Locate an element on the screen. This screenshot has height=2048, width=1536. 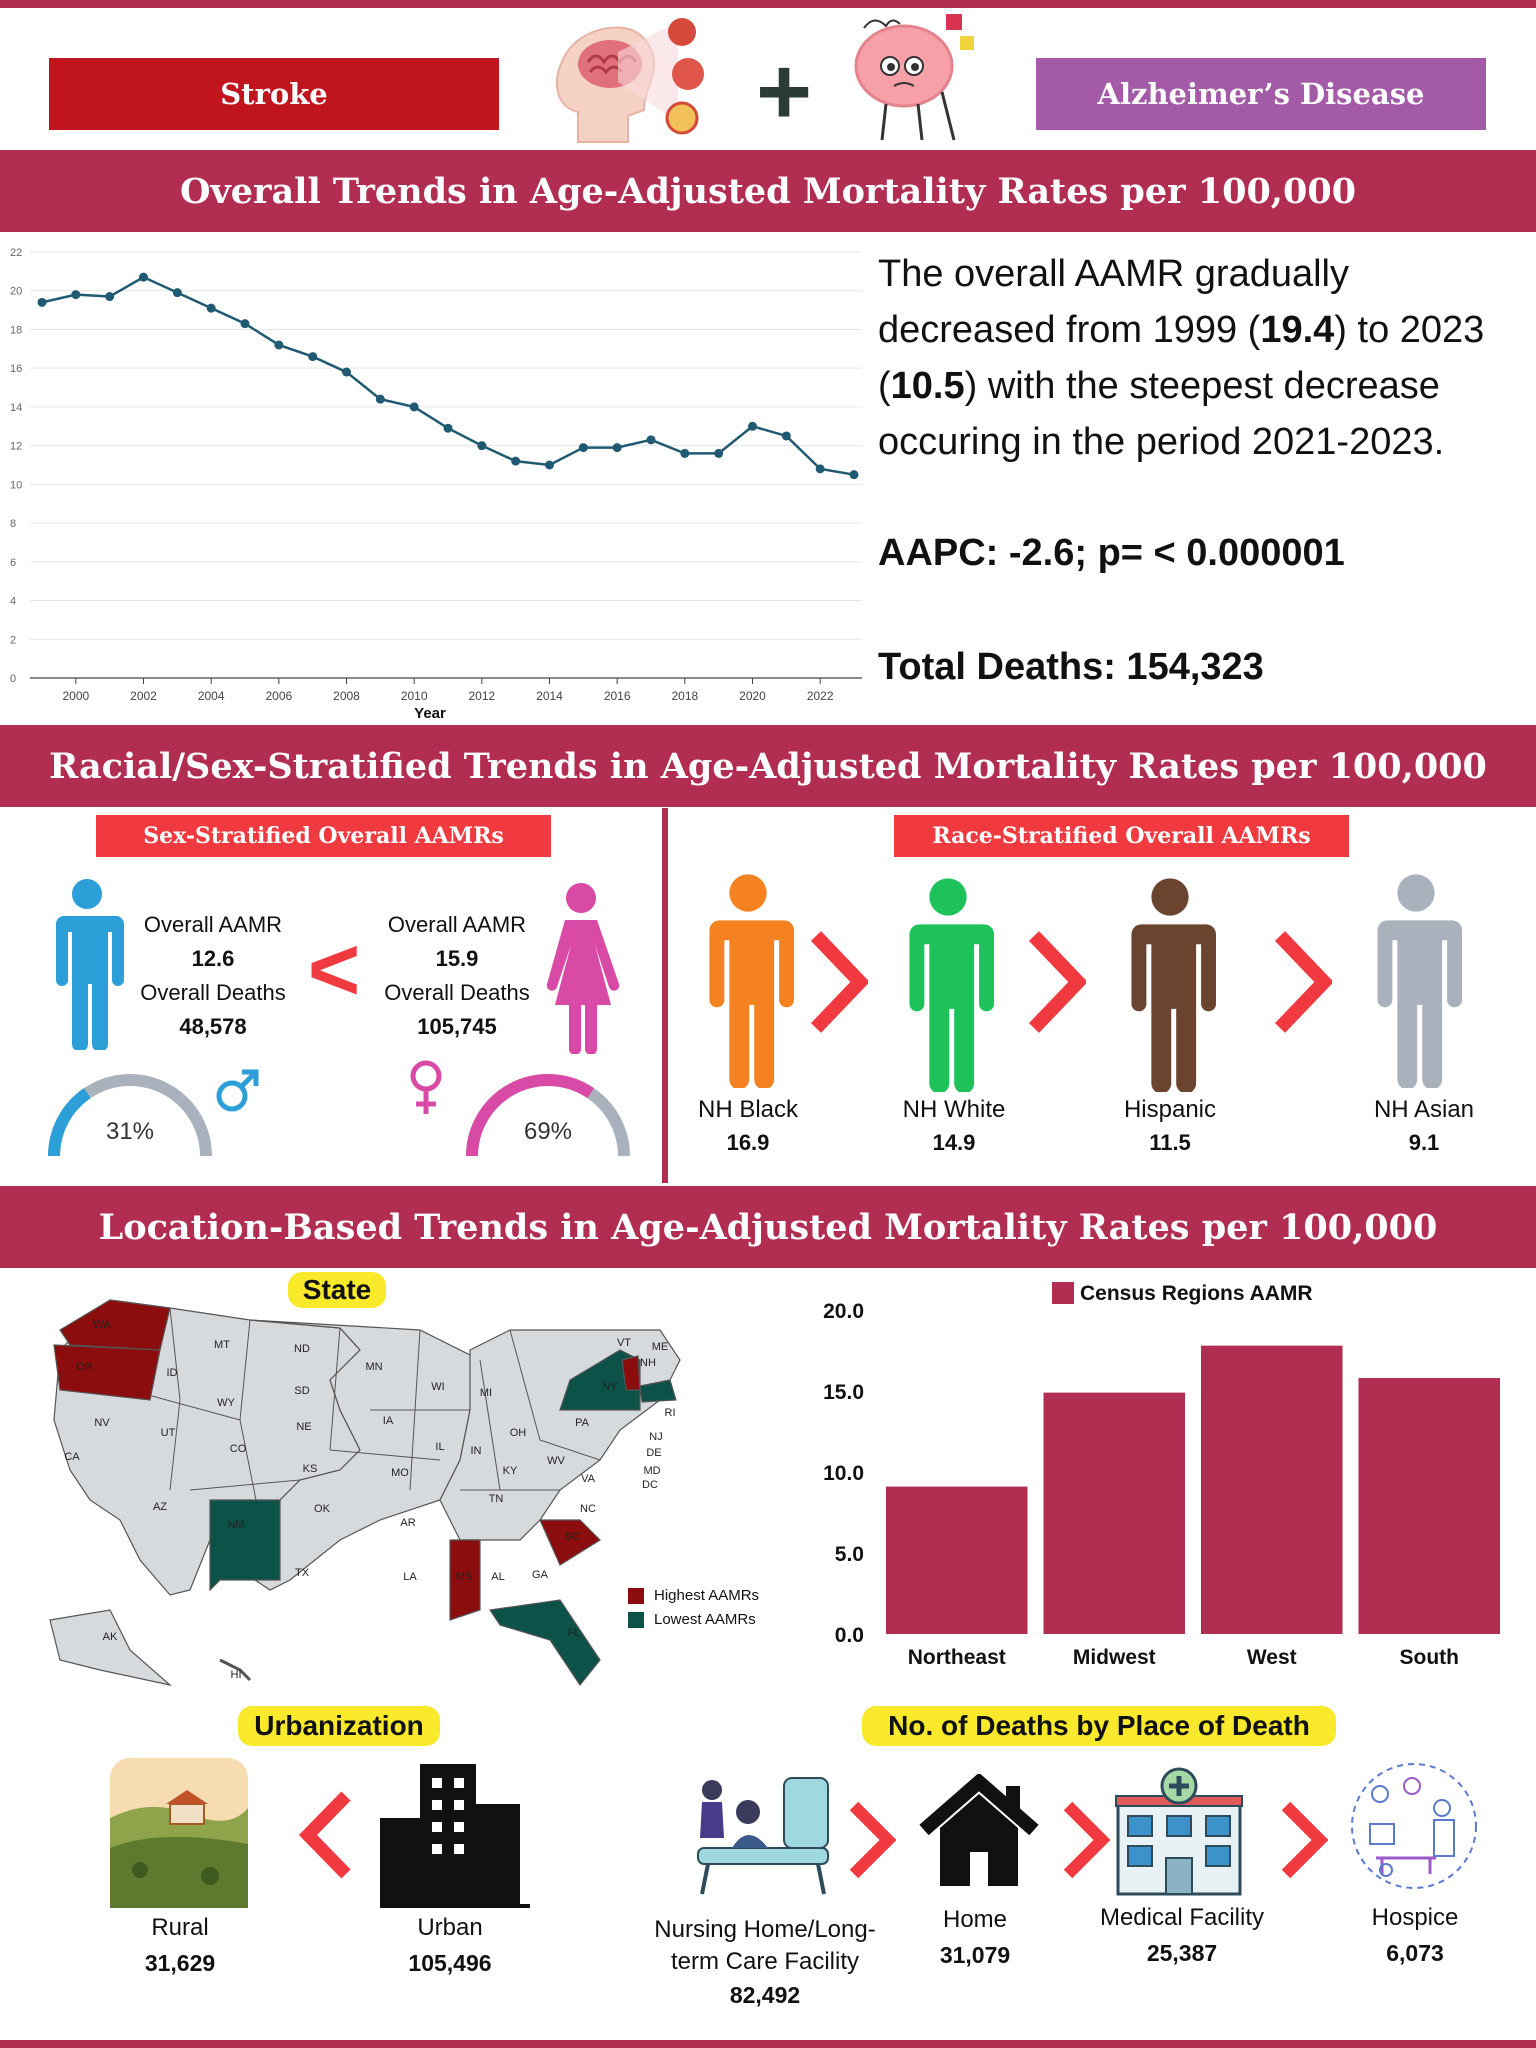
legend-swatch is located at coordinates (1063, 1293).